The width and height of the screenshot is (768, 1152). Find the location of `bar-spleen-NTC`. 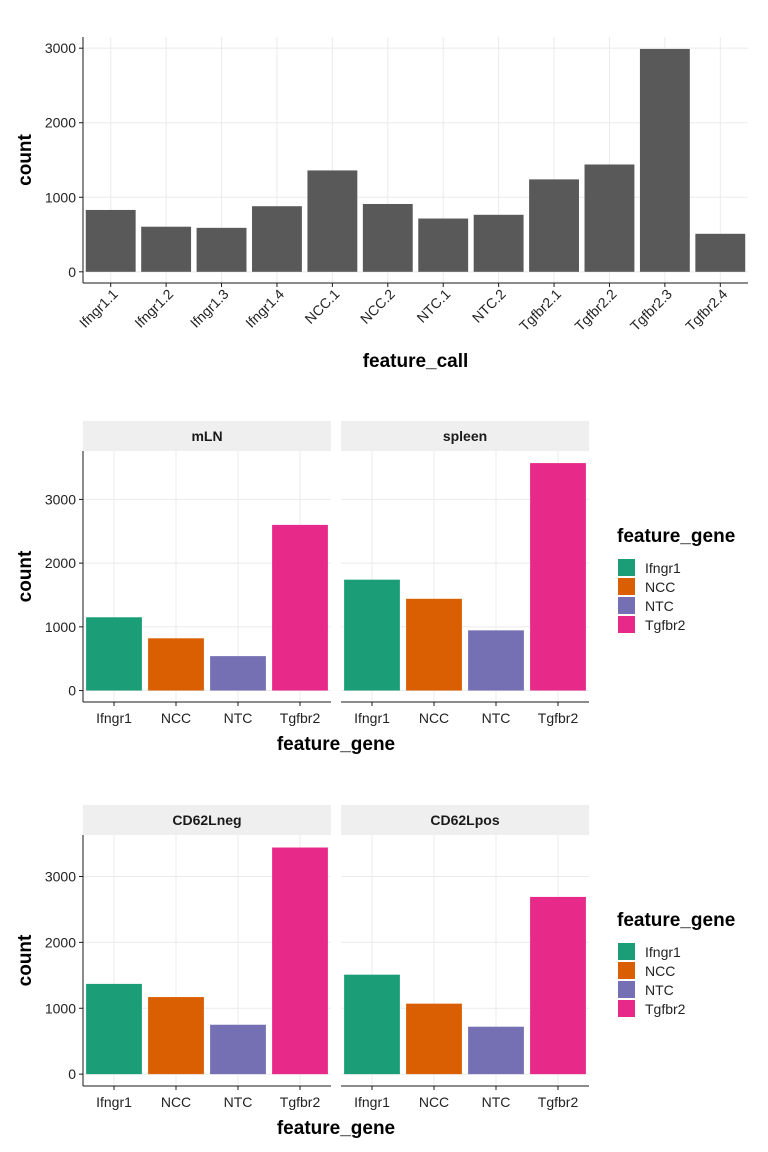

bar-spleen-NTC is located at coordinates (496, 660).